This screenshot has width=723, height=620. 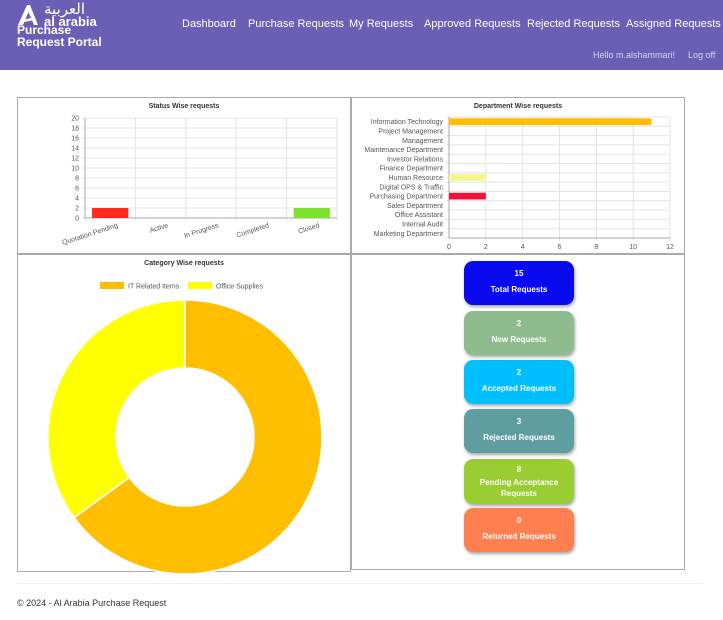 I want to click on returned-requests-label: Returned Requests, so click(x=519, y=536).